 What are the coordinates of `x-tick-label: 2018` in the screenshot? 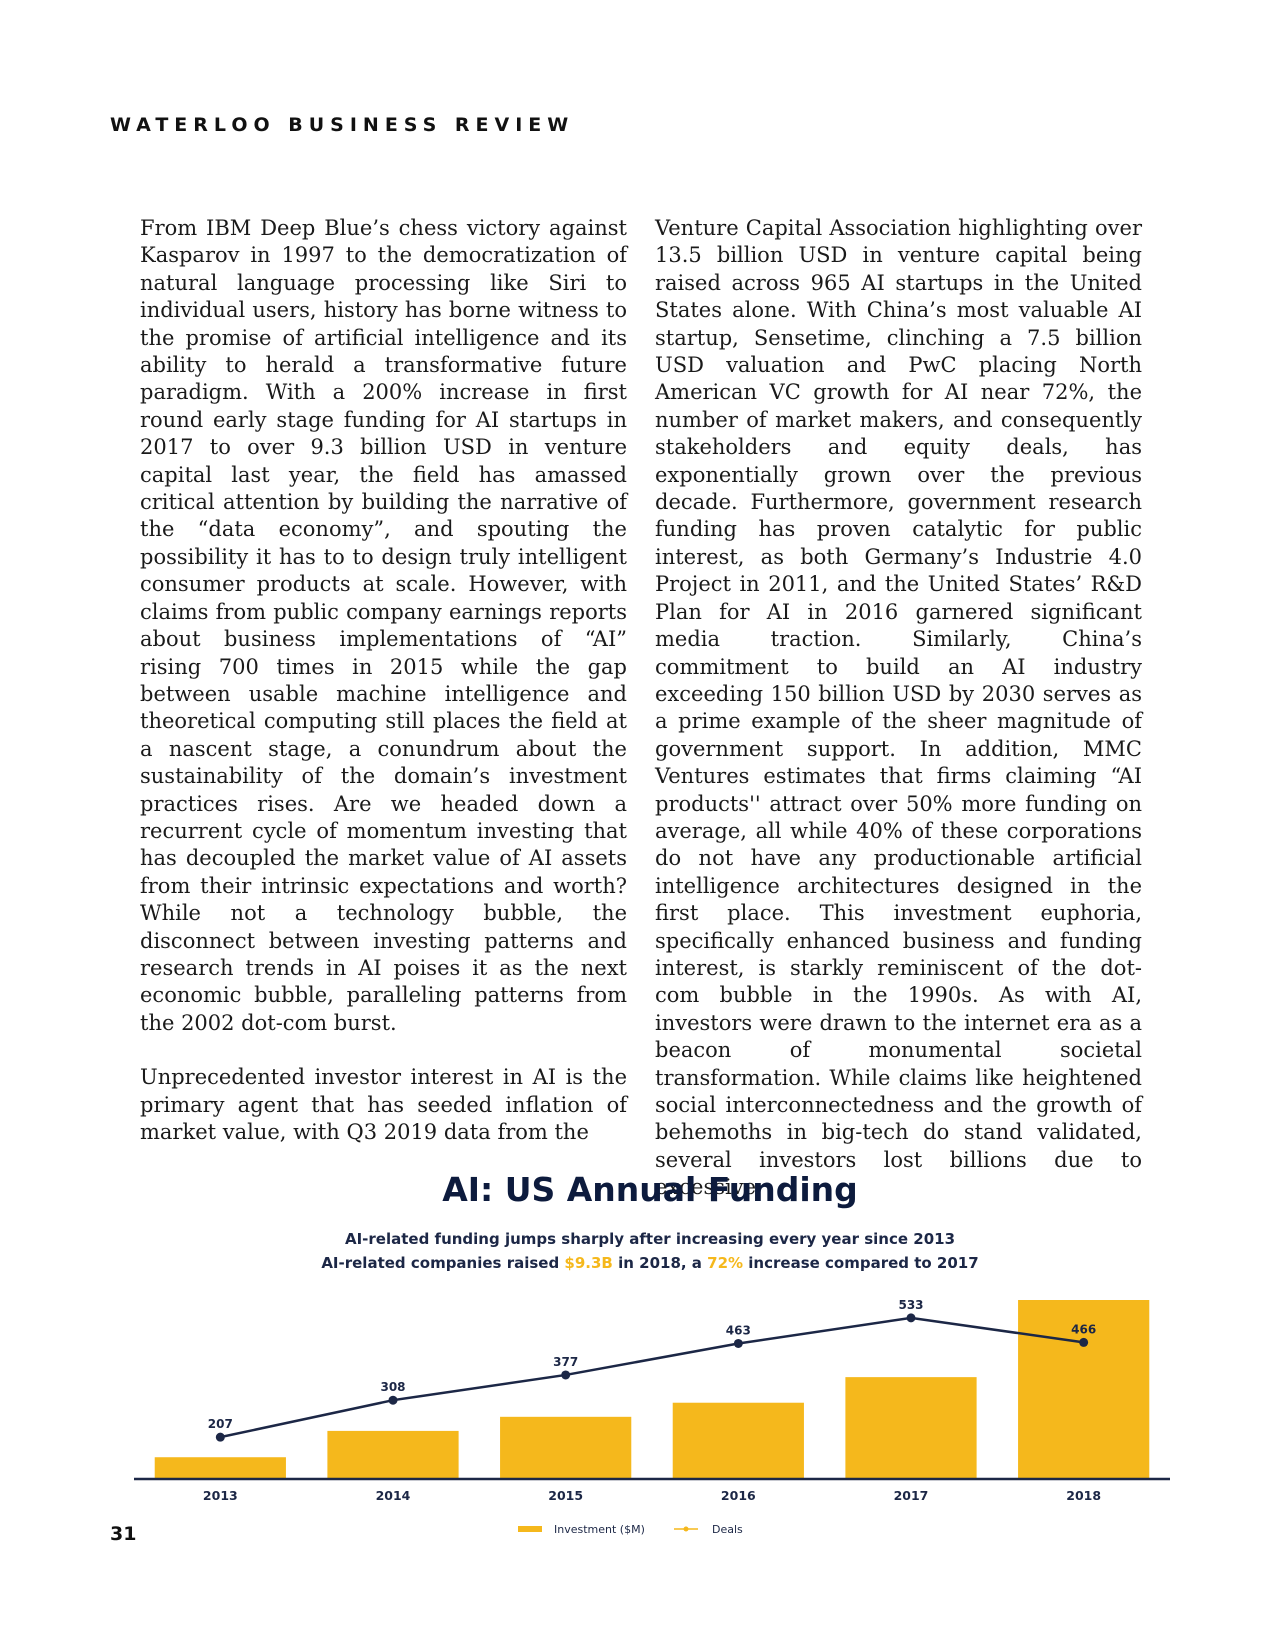 It's located at (1083, 1495).